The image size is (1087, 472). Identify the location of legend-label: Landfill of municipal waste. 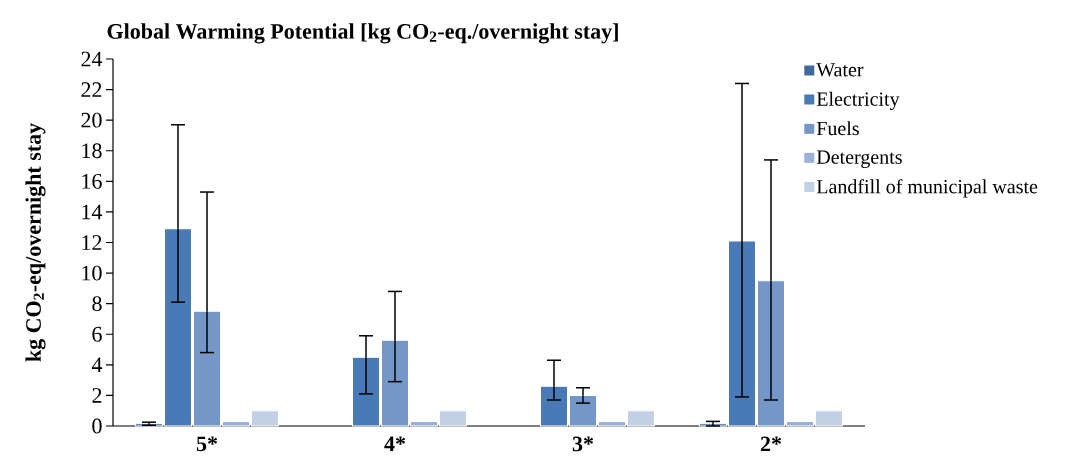
(927, 188).